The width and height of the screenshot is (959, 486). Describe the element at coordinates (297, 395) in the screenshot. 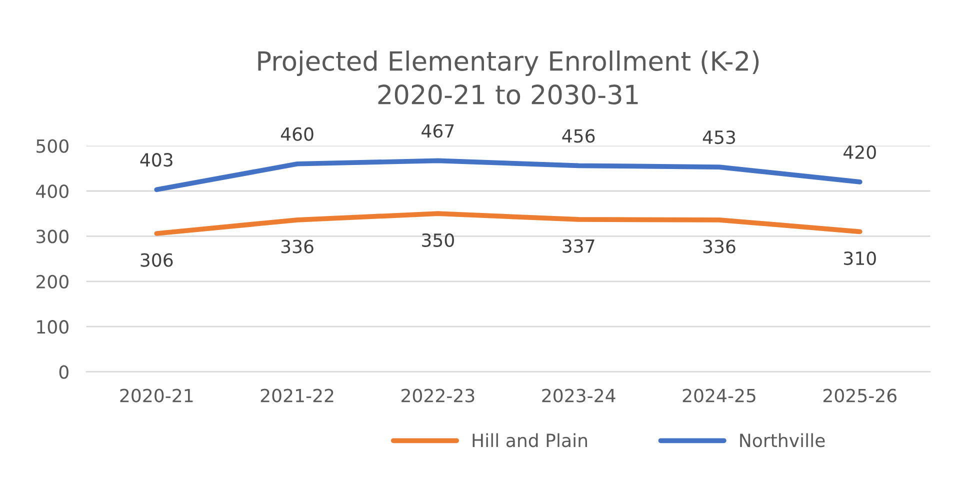

I see `x-tick-label: 2021-22` at that location.